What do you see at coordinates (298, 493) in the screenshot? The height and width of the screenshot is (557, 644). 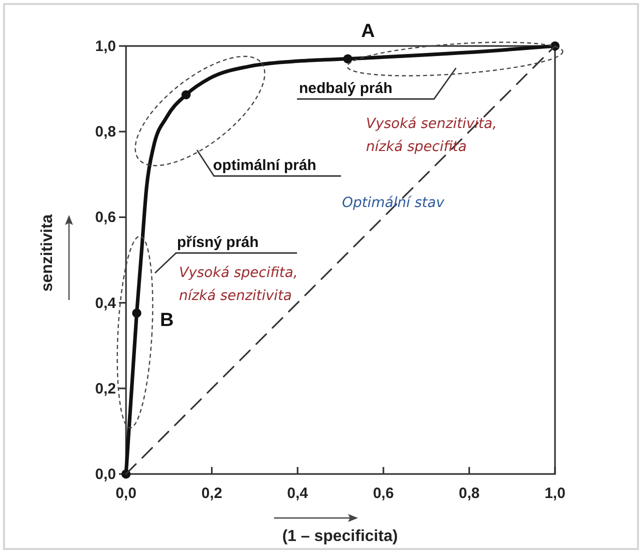 I see `x-tick-label: 0,4` at bounding box center [298, 493].